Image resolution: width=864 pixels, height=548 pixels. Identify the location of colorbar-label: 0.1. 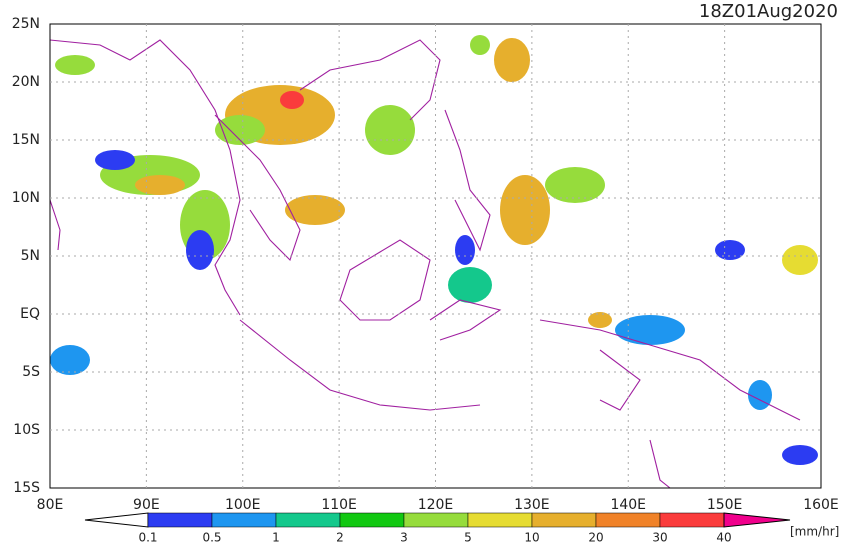
(147, 538).